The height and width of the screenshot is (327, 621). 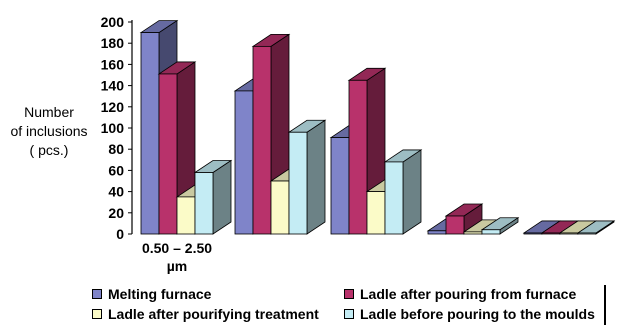 What do you see at coordinates (120, 234) in the screenshot?
I see `y-tick-label: 0` at bounding box center [120, 234].